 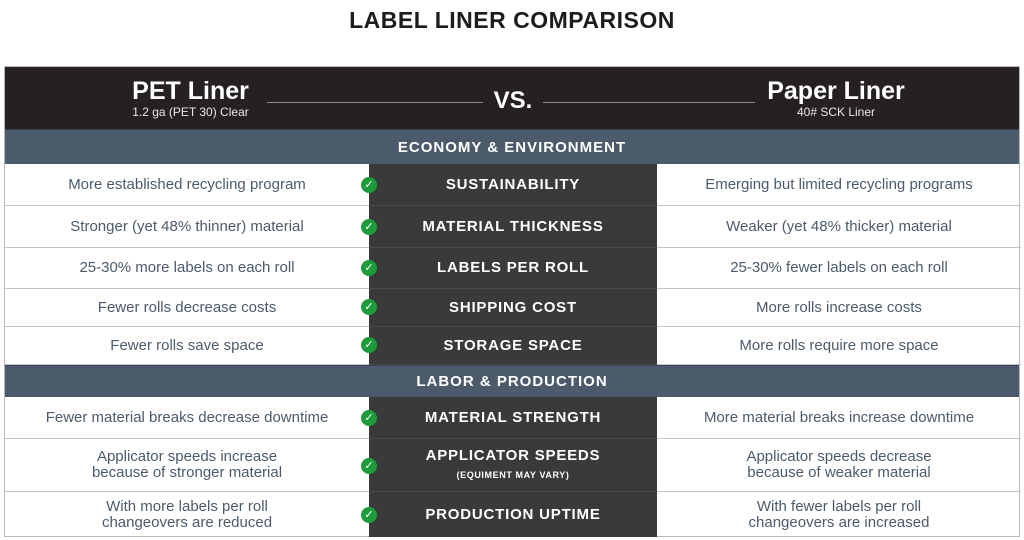 I want to click on header-right: Paper Liner 40# SCK Liner, so click(x=836, y=98).